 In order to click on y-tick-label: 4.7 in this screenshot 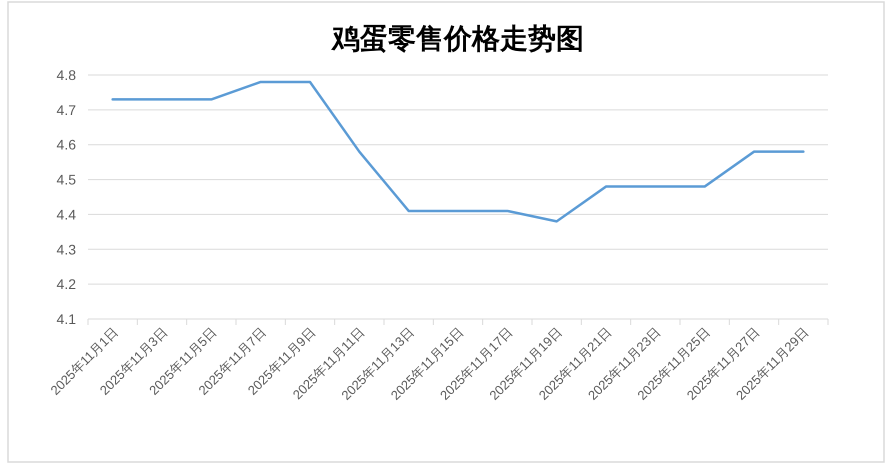, I will do `click(66, 110)`.